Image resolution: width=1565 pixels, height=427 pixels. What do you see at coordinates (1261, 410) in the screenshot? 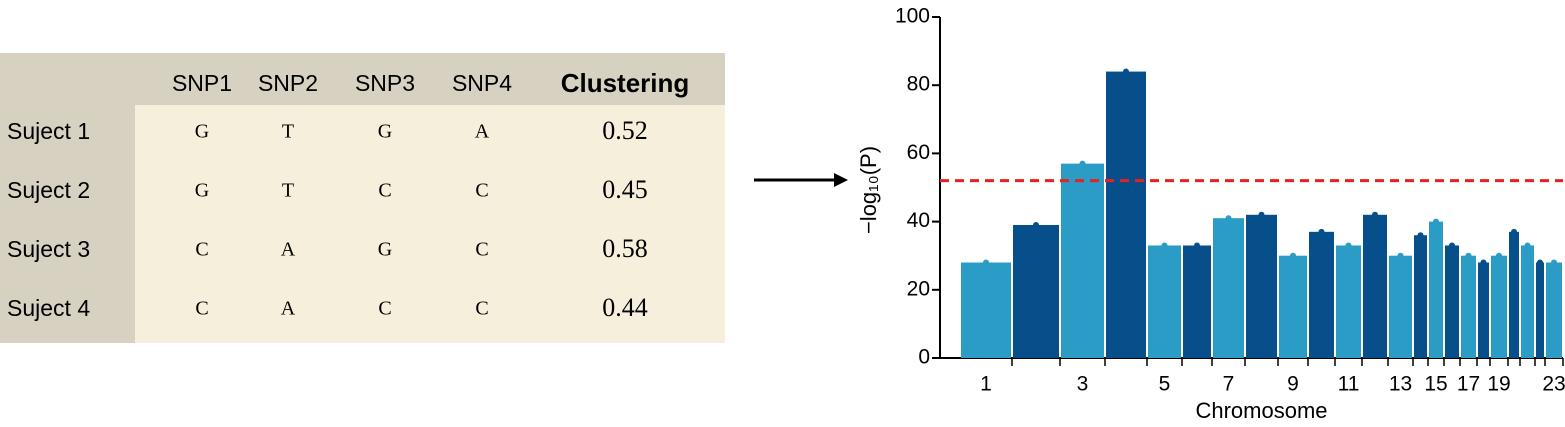
I see `x-axis-label: Chromosome` at bounding box center [1261, 410].